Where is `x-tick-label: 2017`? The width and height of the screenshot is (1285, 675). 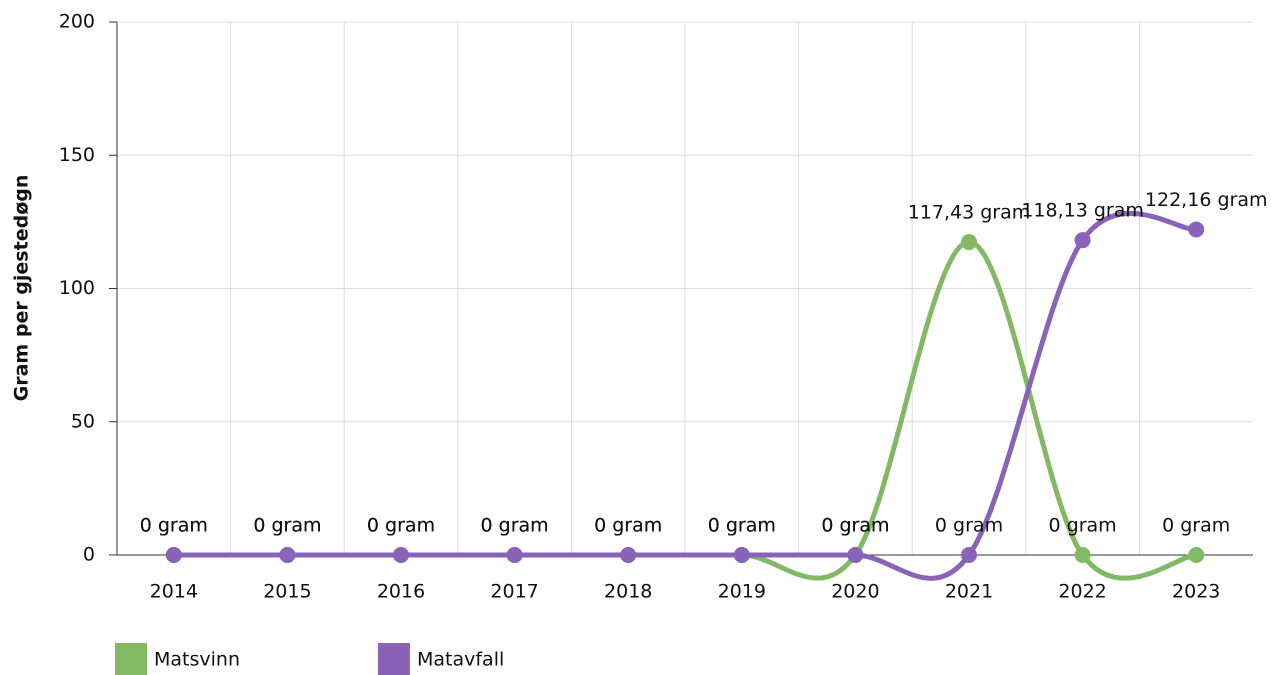 x-tick-label: 2017 is located at coordinates (514, 592).